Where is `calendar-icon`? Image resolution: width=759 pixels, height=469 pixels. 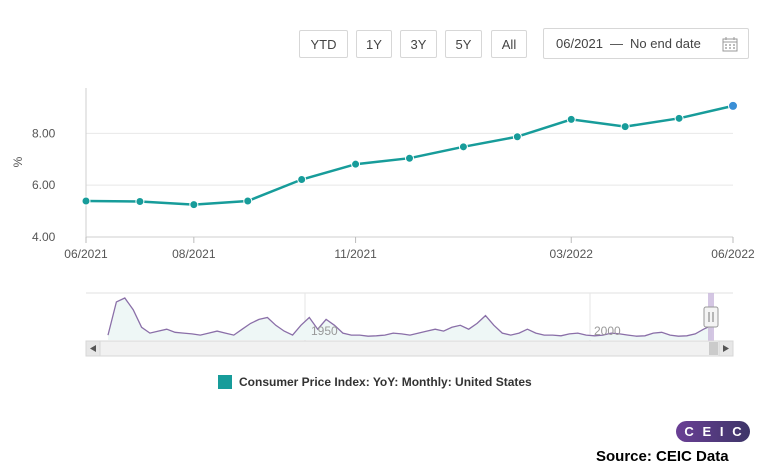 calendar-icon is located at coordinates (730, 44).